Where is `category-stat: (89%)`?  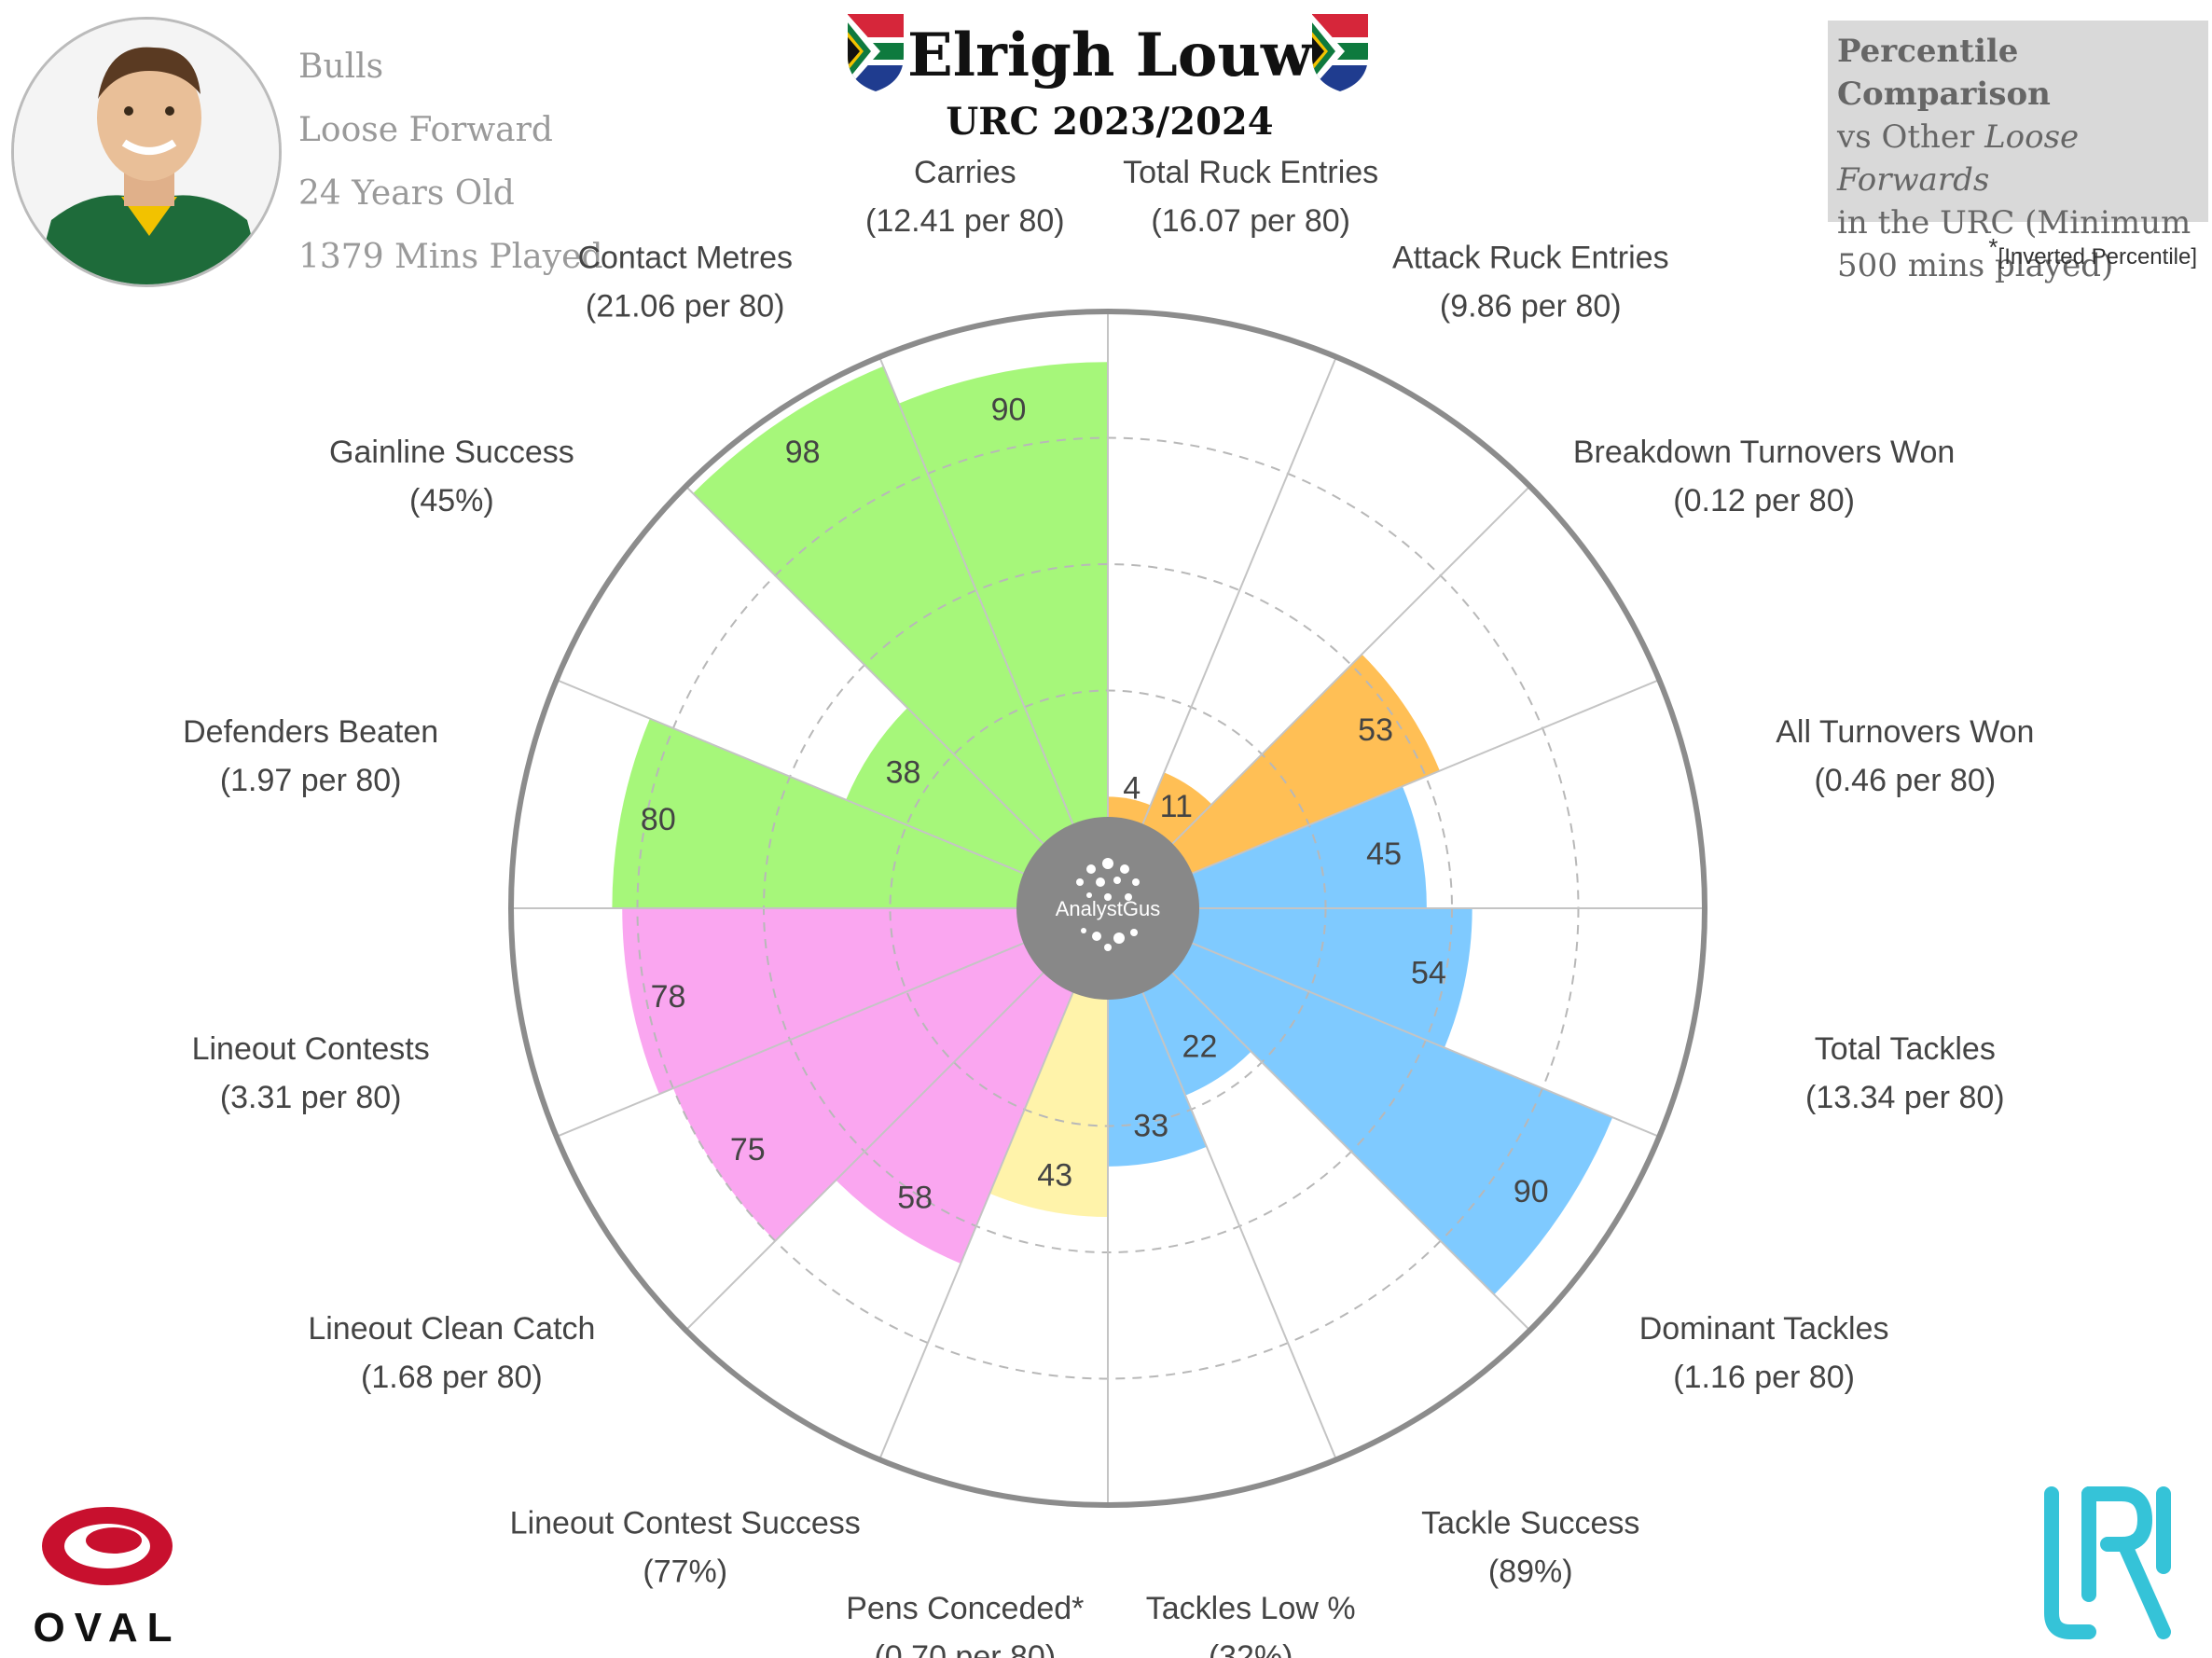
category-stat: (89%) is located at coordinates (1530, 1572).